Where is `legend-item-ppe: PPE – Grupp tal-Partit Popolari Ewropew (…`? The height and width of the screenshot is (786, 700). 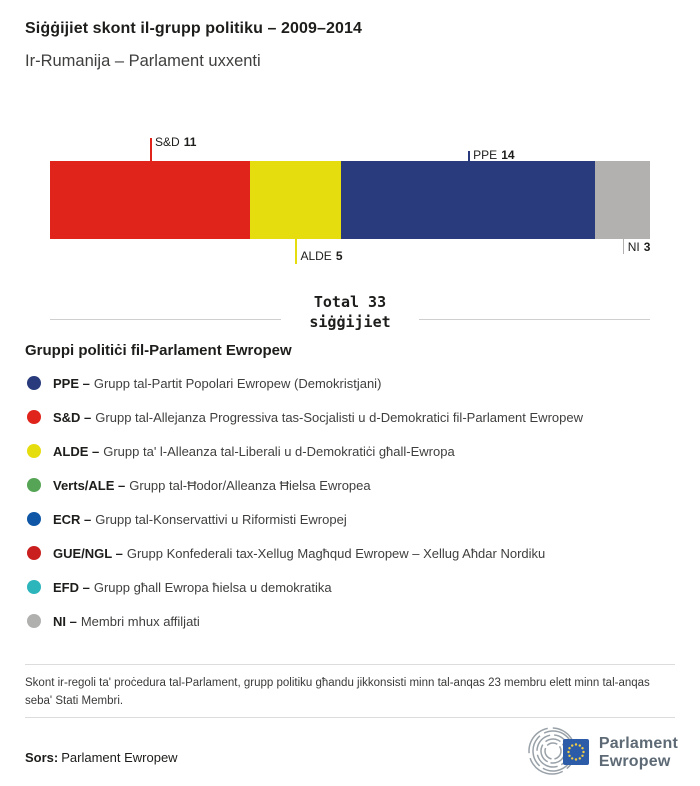 legend-item-ppe: PPE – Grupp tal-Partit Popolari Ewropew (… is located at coordinates (352, 383).